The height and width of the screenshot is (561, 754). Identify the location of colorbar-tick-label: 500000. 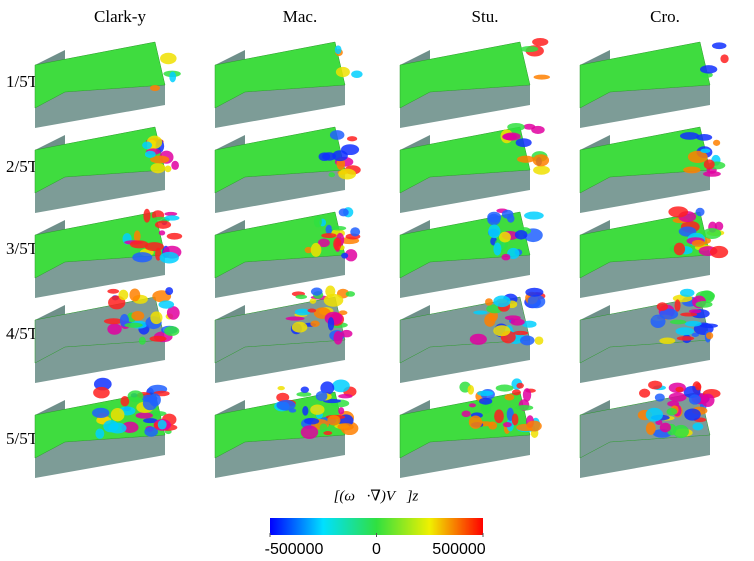
(458, 549).